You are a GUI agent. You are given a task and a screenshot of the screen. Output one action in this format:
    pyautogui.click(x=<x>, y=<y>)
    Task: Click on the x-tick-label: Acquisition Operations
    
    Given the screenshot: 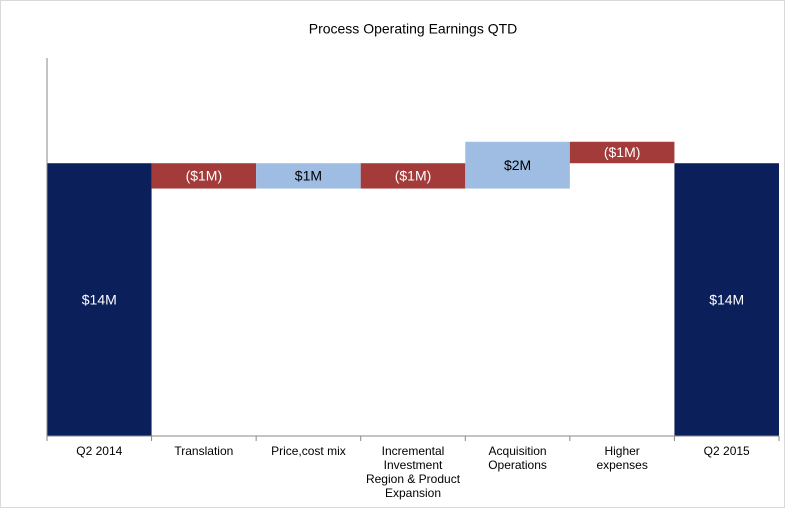 What is the action you would take?
    pyautogui.click(x=517, y=458)
    